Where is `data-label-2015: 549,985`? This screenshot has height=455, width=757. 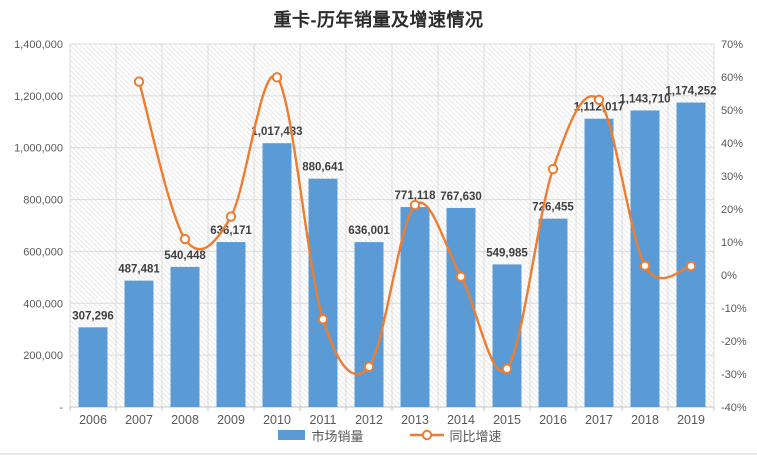
data-label-2015: 549,985 is located at coordinates (507, 253).